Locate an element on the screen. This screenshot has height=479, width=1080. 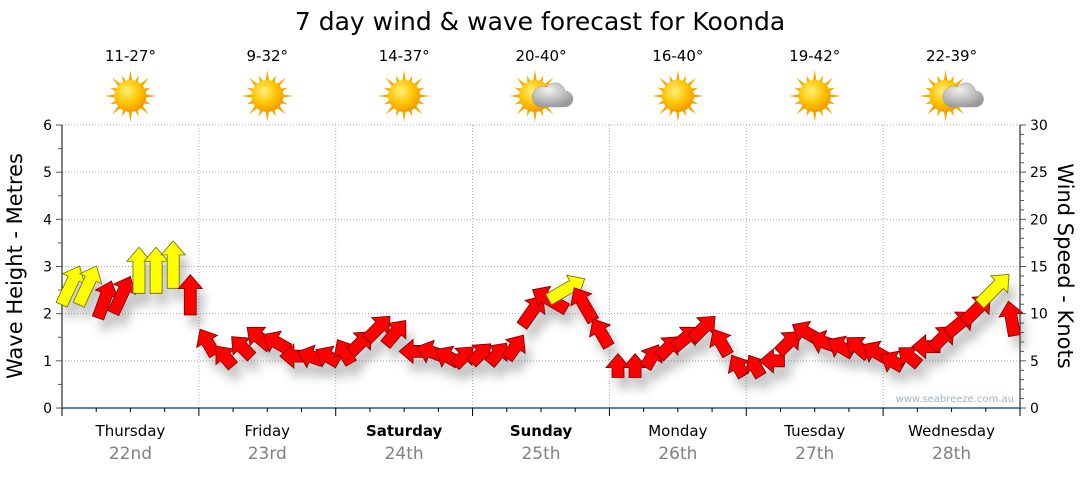
y2-tick-label: 15 is located at coordinates (1039, 268).